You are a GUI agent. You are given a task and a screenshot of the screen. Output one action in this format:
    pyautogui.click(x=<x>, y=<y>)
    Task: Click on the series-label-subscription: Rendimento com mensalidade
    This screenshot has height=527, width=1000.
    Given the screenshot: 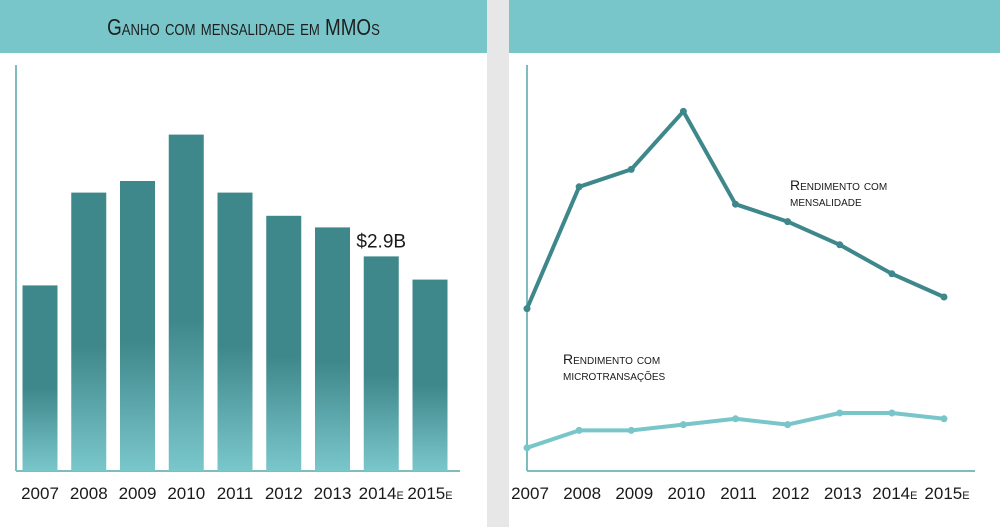 What is the action you would take?
    pyautogui.click(x=838, y=193)
    